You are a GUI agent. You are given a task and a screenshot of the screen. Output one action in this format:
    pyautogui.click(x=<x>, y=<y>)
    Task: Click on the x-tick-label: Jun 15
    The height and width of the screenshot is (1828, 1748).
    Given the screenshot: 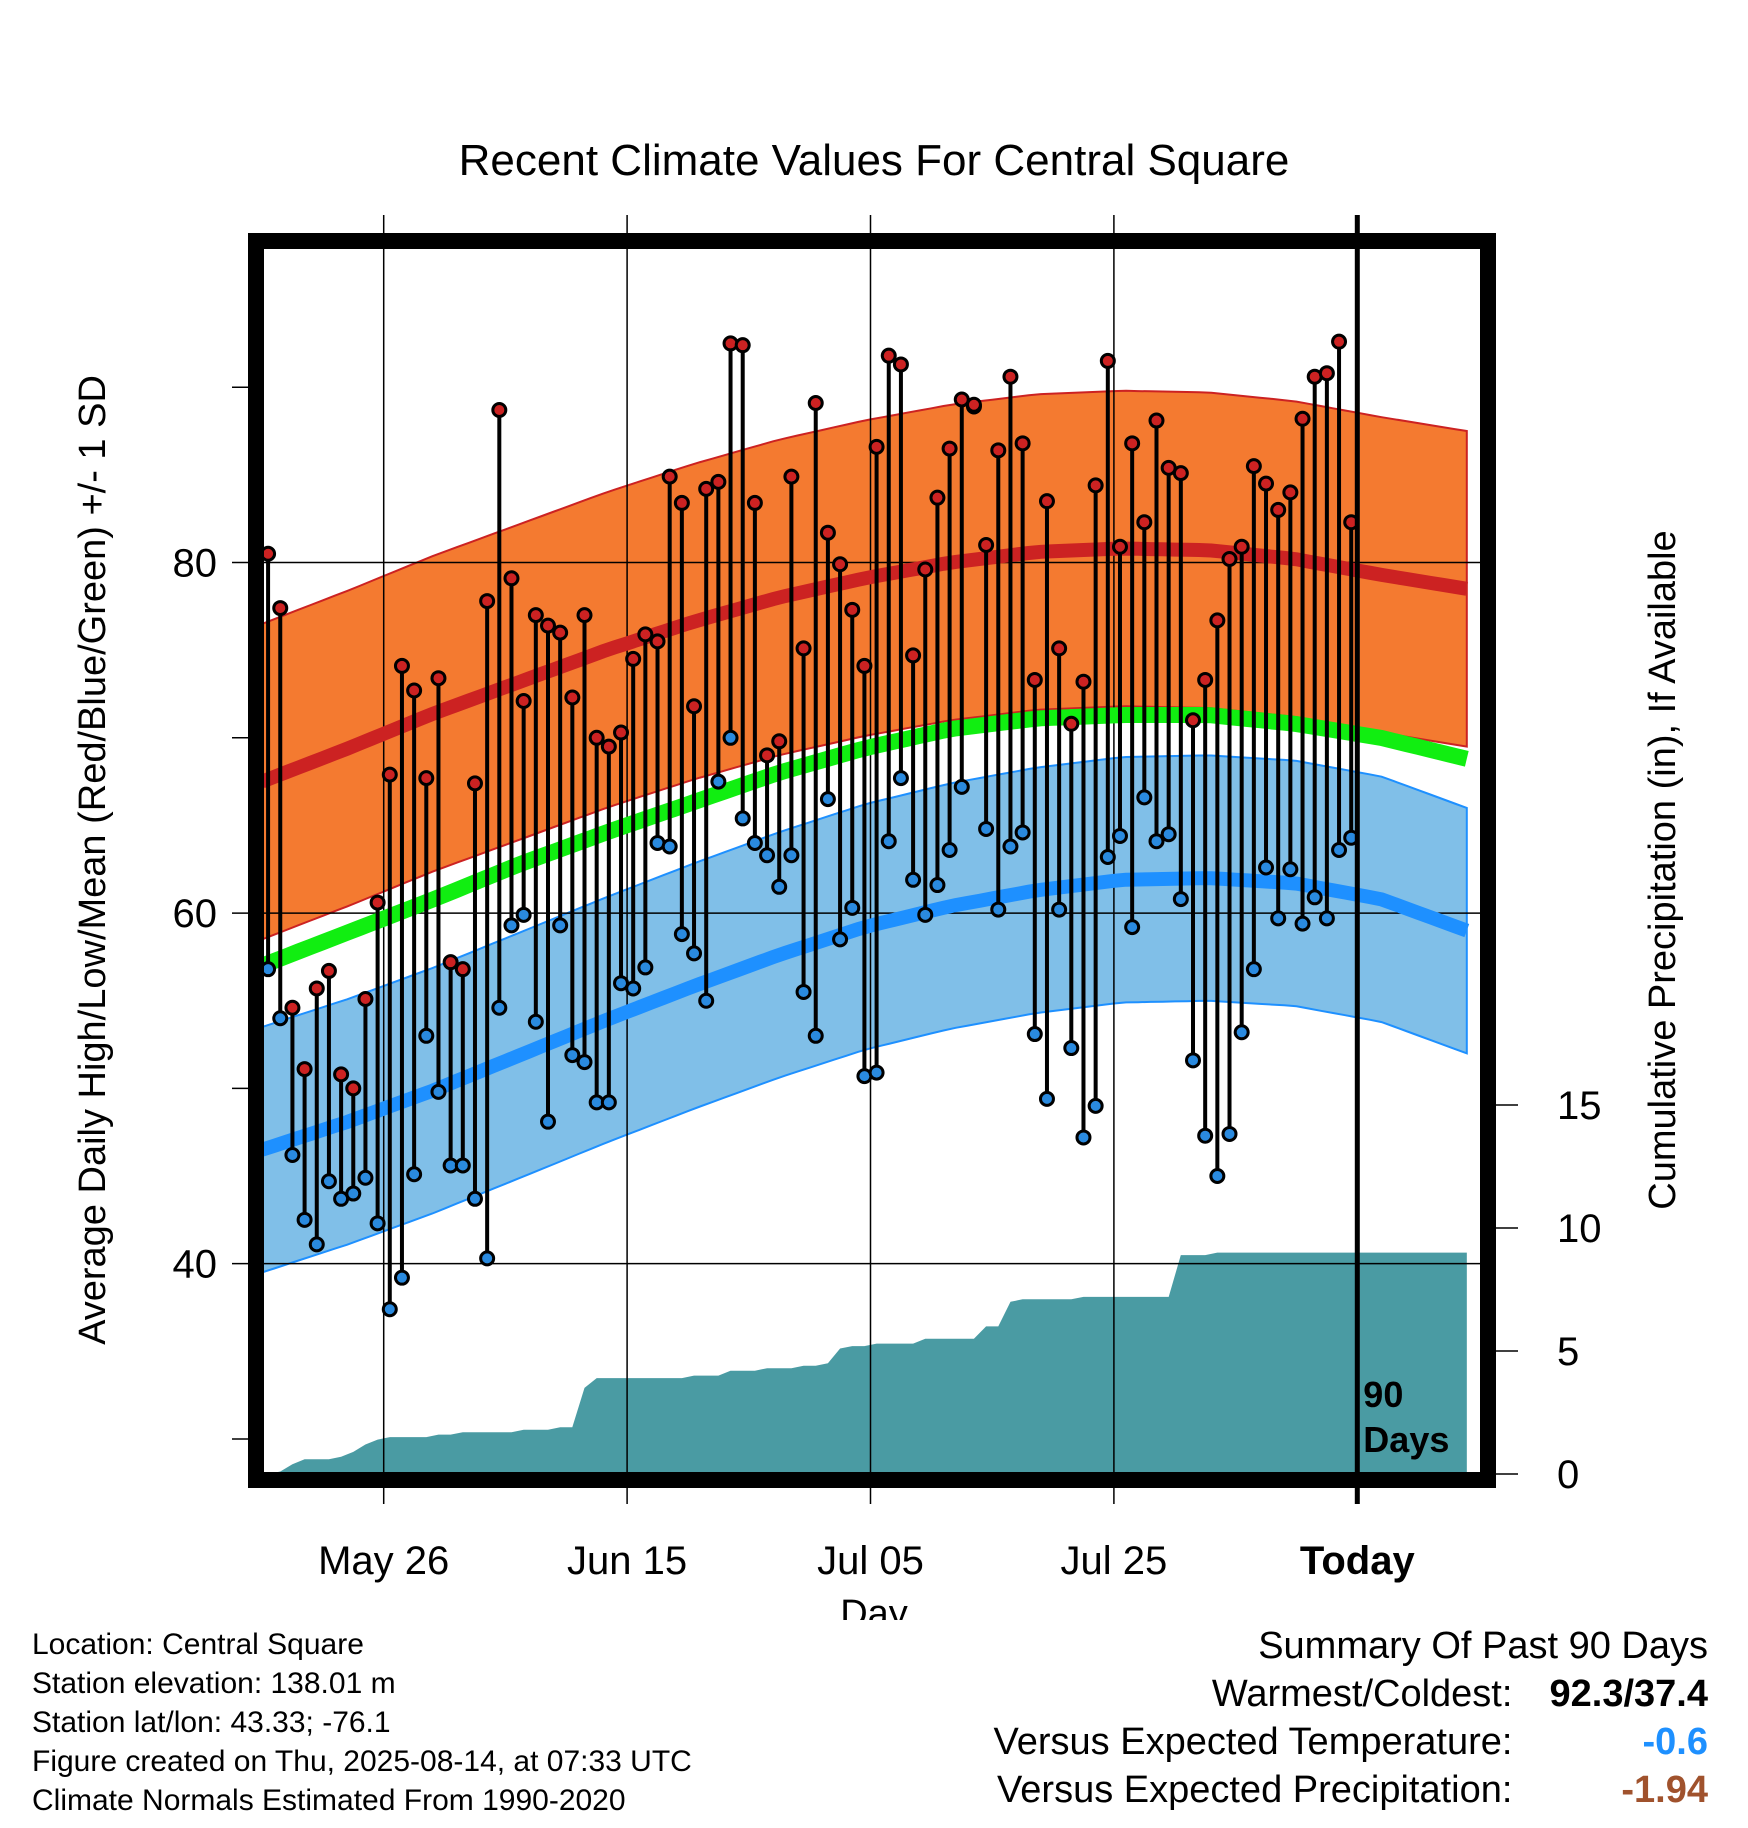 What is the action you would take?
    pyautogui.click(x=627, y=1561)
    